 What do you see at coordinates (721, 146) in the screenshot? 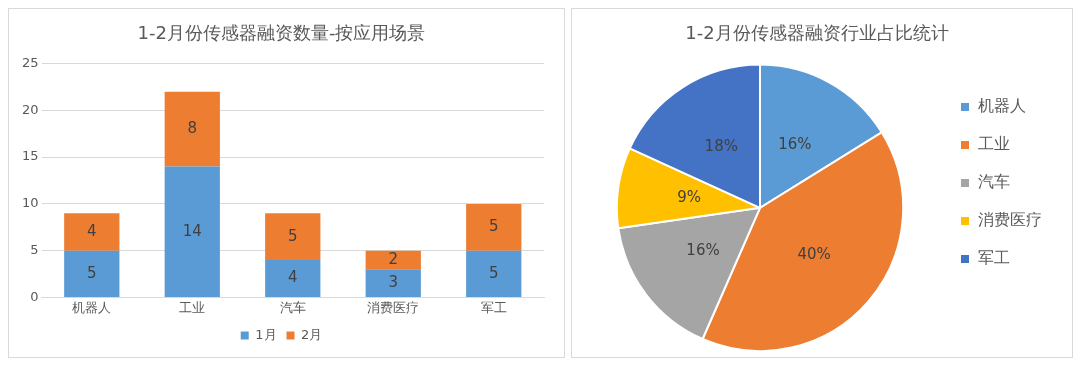
I see `data-label: 18%` at bounding box center [721, 146].